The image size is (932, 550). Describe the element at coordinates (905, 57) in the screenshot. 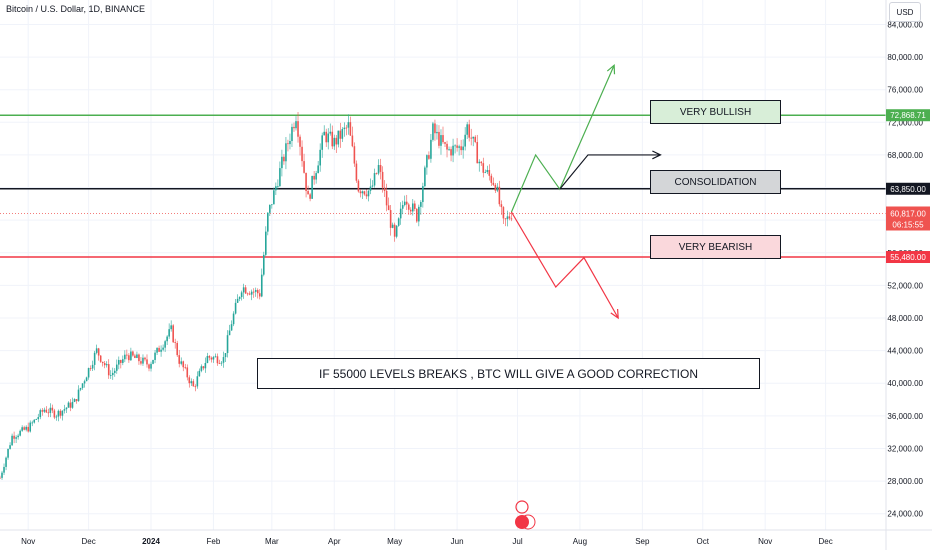

I see `y-tick-label: 80,000.00` at that location.